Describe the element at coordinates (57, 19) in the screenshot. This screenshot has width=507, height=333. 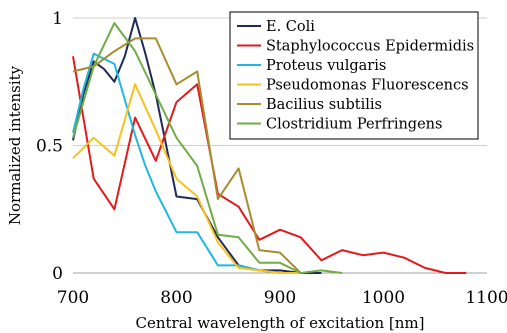
I see `y-tick-label: 1` at that location.